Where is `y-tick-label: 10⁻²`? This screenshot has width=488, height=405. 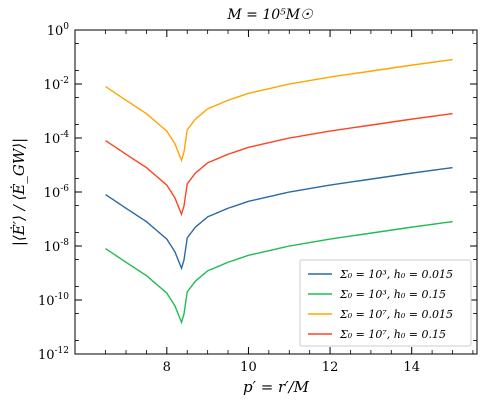
y-tick-label: 10⁻² is located at coordinates (56, 84).